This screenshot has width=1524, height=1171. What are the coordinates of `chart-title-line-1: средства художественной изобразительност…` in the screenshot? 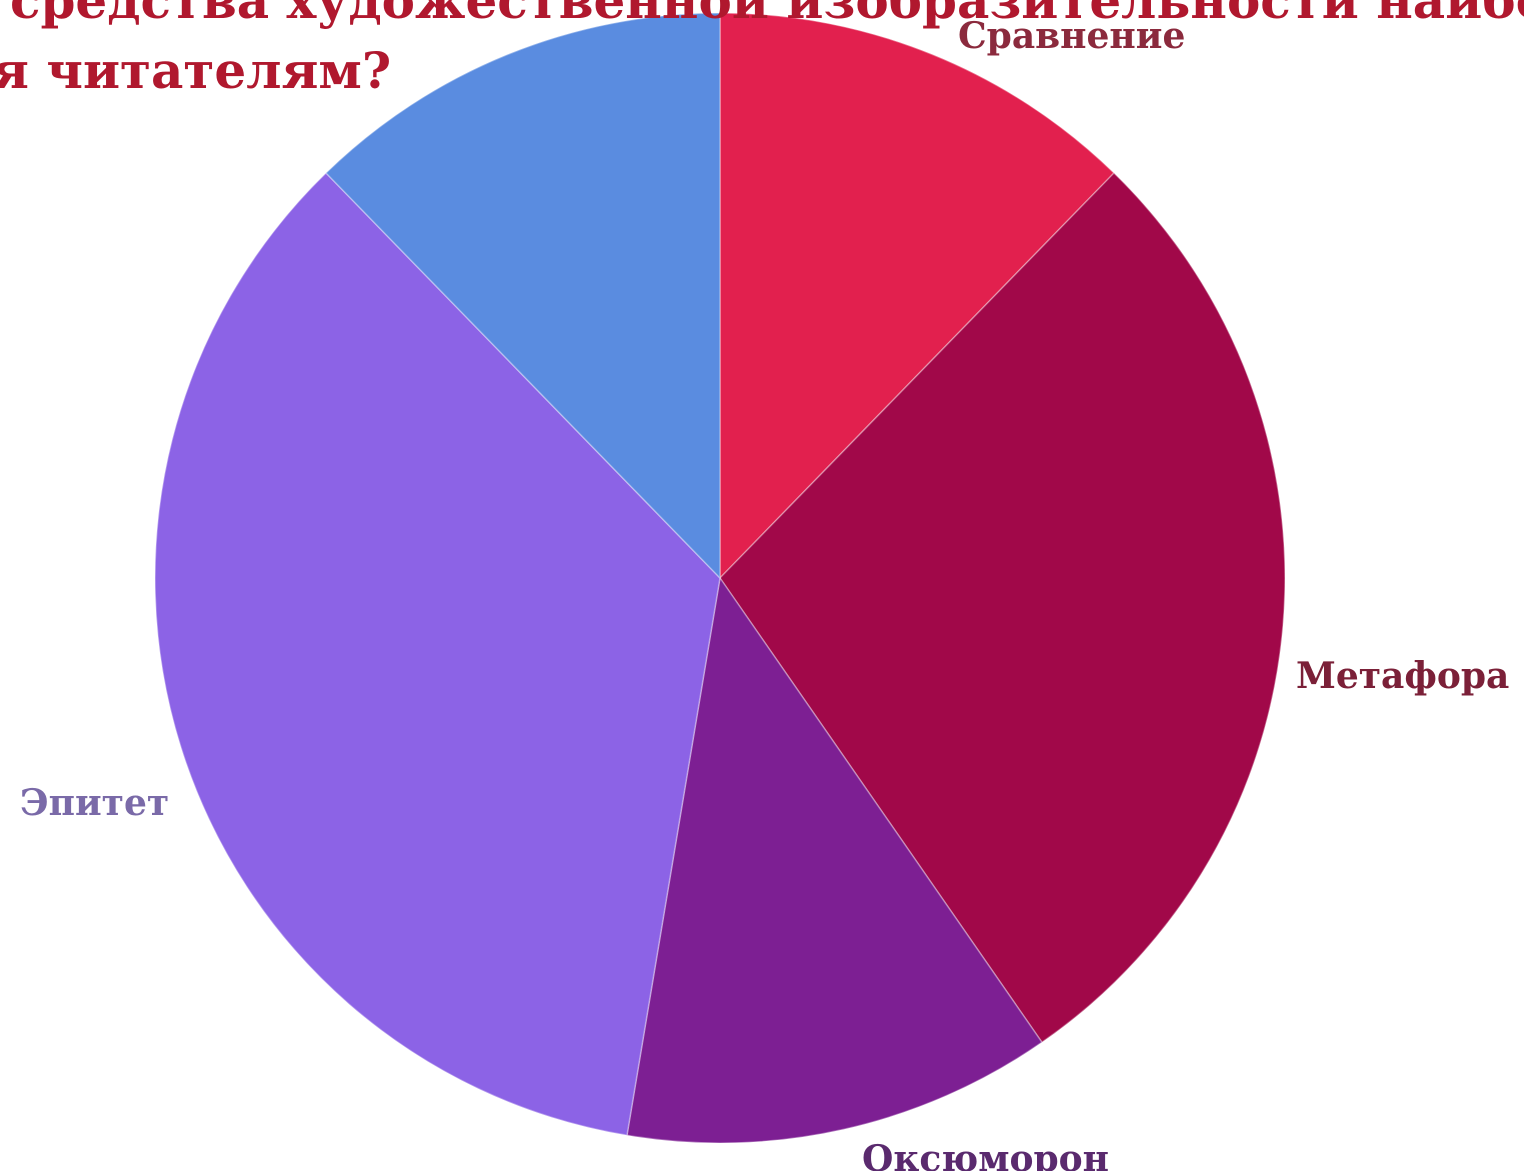 It's located at (767, 15).